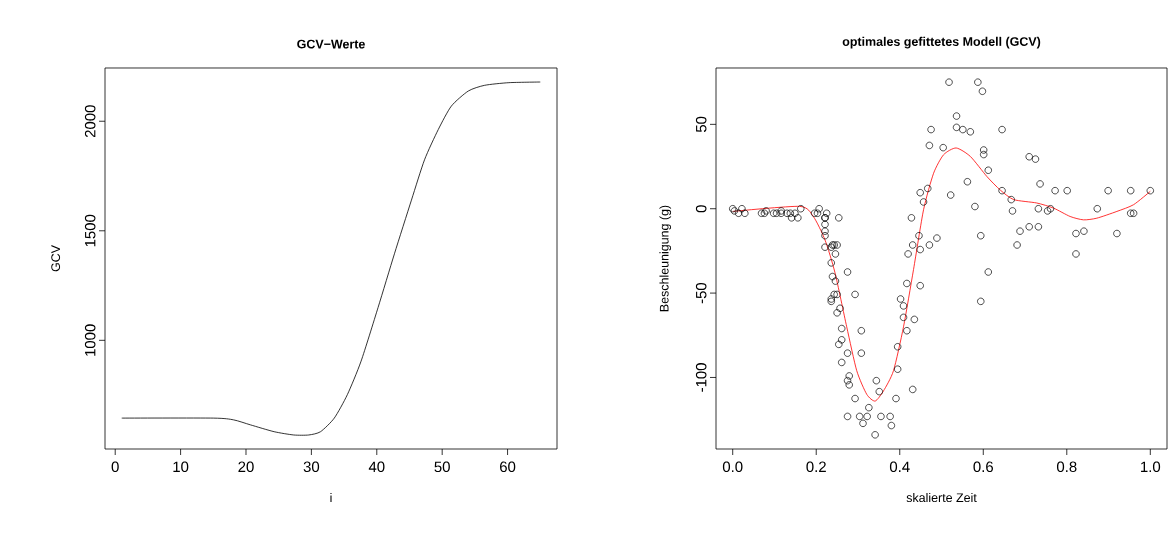 The image size is (1174, 543). Describe the element at coordinates (1066, 467) in the screenshot. I see `x-tick-label: 0.8` at that location.